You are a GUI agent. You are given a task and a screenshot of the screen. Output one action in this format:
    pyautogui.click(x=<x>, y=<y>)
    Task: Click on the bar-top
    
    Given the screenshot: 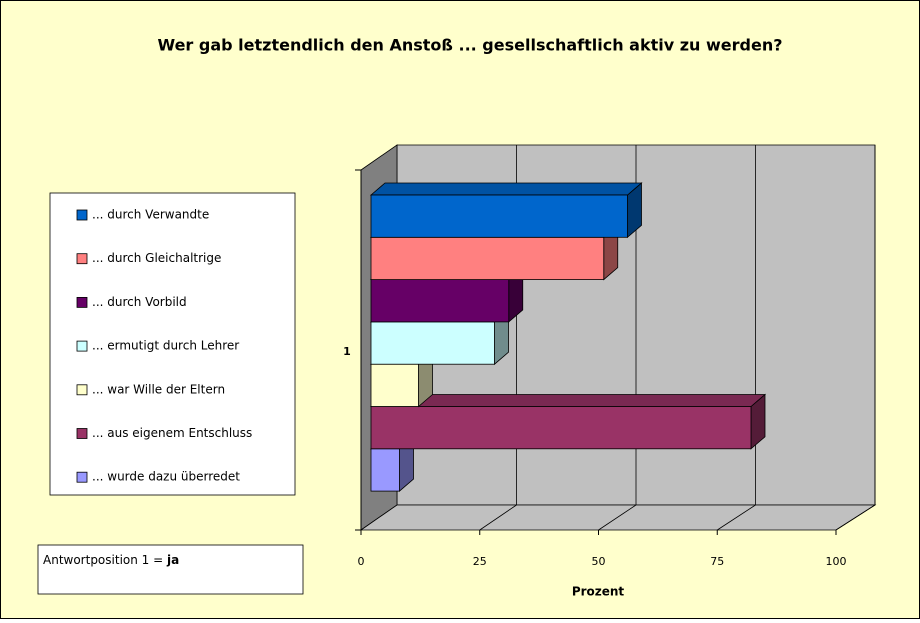 What is the action you would take?
    pyautogui.click(x=506, y=189)
    